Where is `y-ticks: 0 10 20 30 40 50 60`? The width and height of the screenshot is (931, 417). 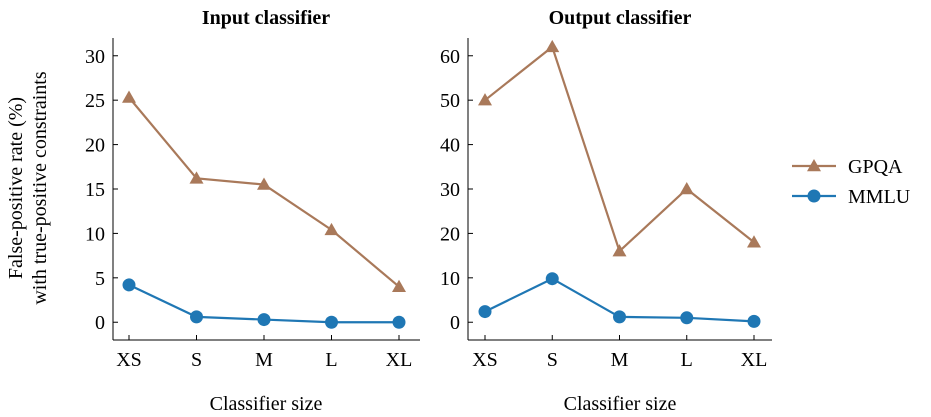 y-ticks: 0 10 20 30 40 50 60 is located at coordinates (456, 190).